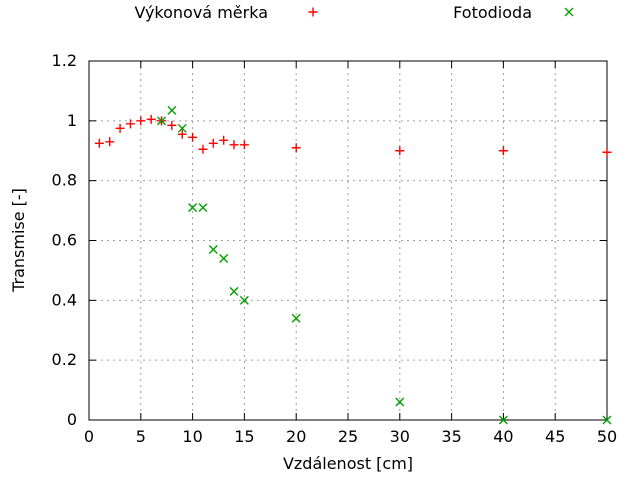 The image size is (640, 480). What do you see at coordinates (64, 359) in the screenshot?
I see `y-tick-label: 0.2` at bounding box center [64, 359].